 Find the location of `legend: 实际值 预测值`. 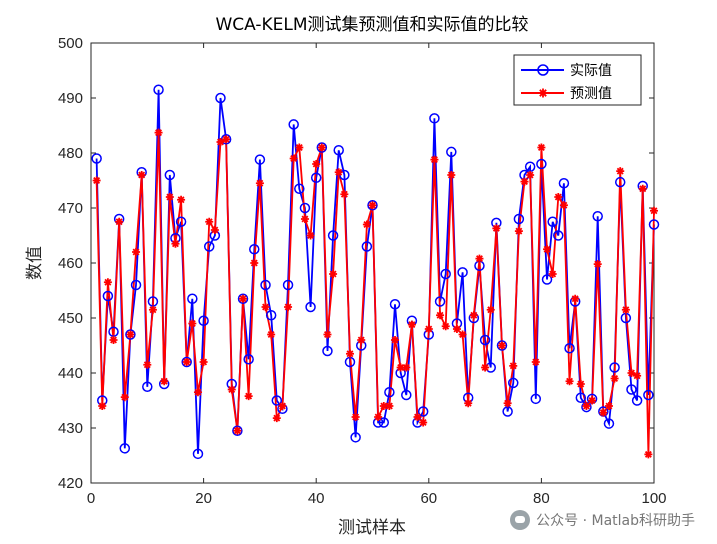

legend: 实际值 预测值 is located at coordinates (577, 80).